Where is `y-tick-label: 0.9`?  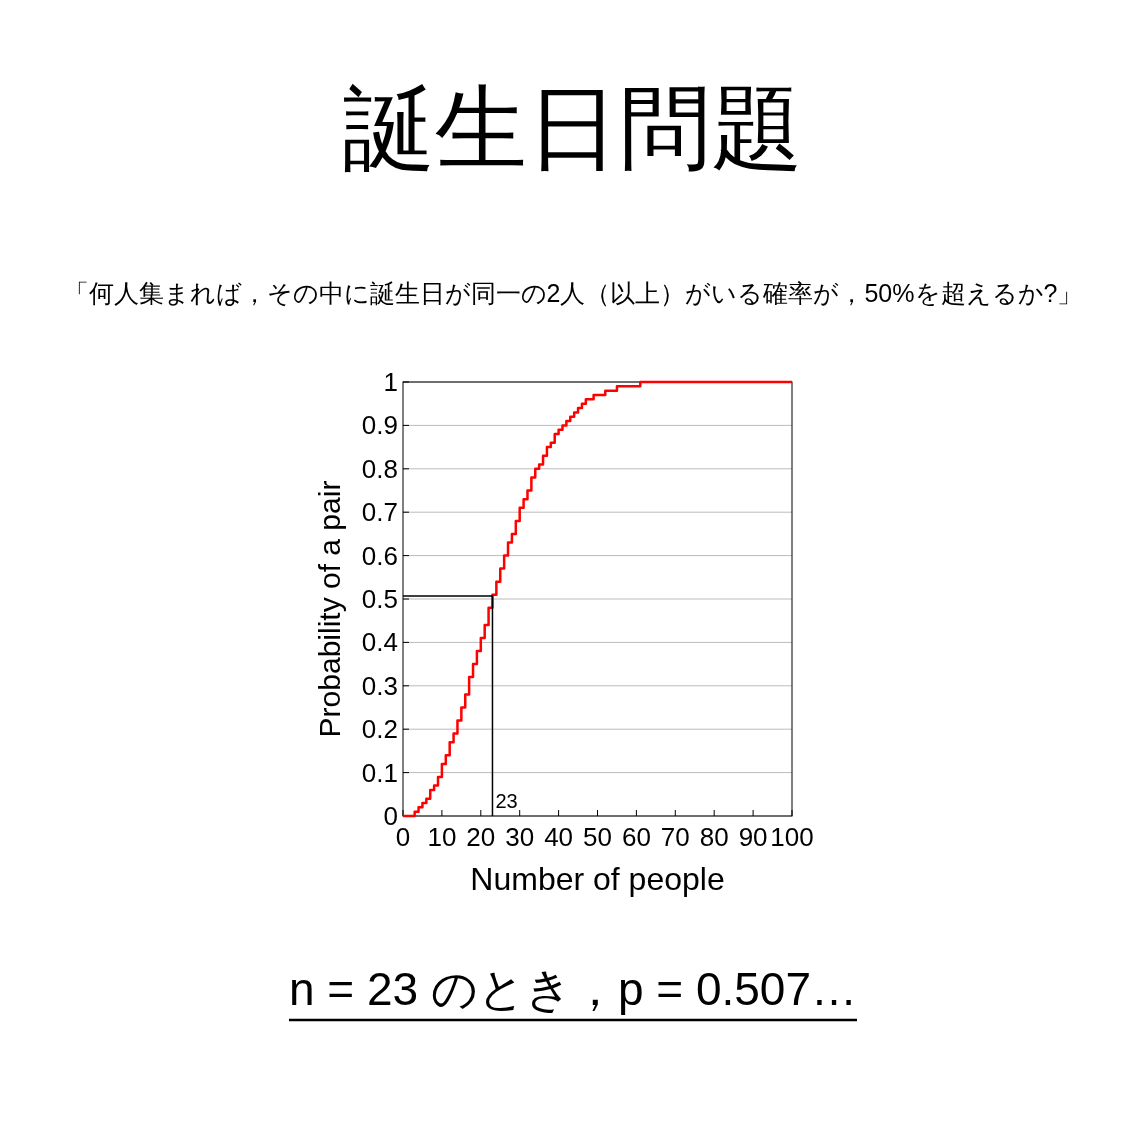 y-tick-label: 0.9 is located at coordinates (379, 425).